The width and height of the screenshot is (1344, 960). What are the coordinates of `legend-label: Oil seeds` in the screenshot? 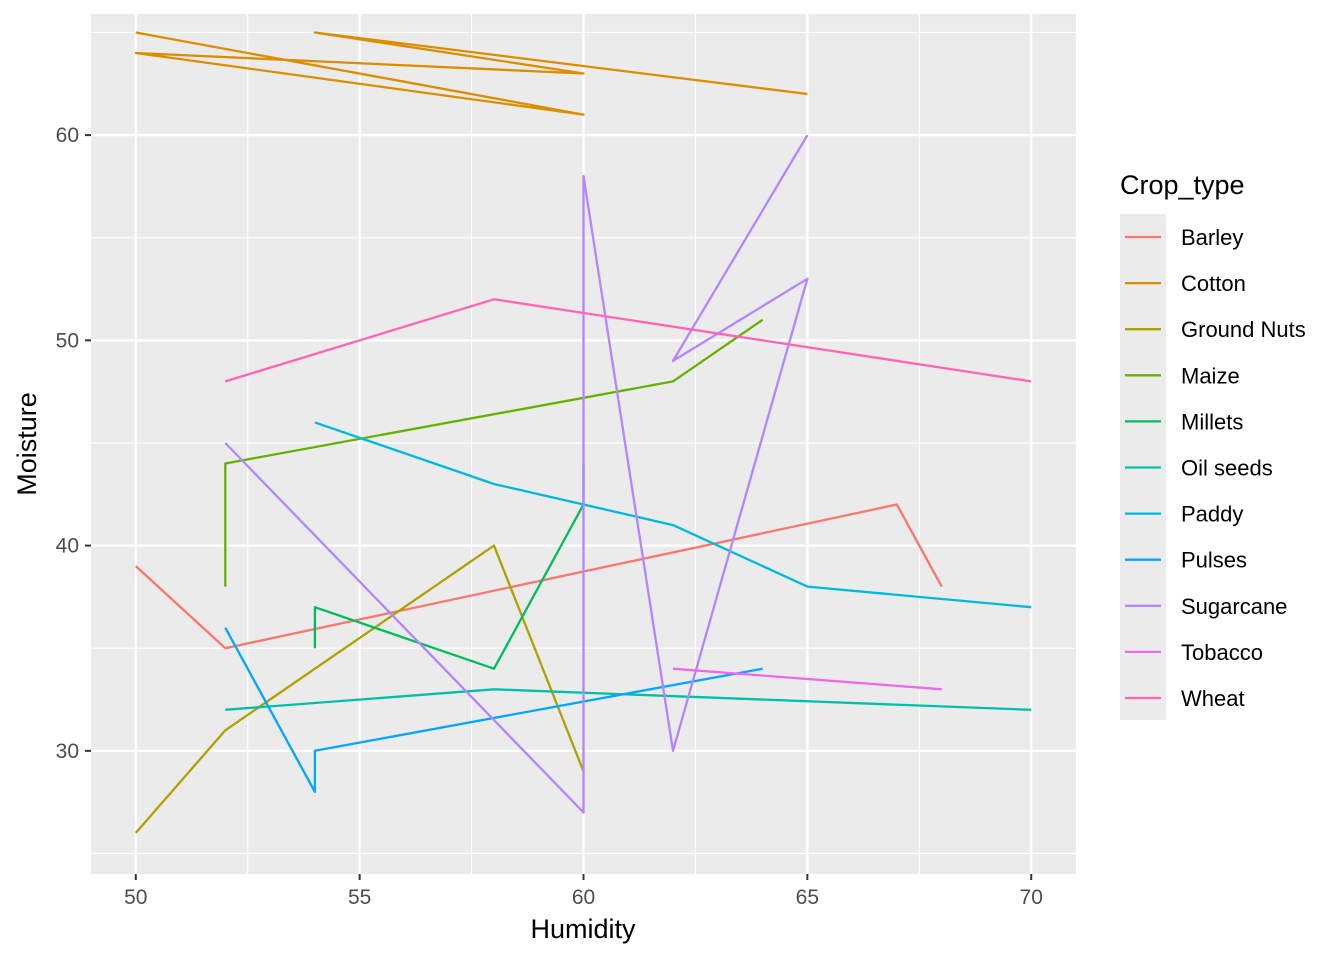 It's located at (1227, 468).